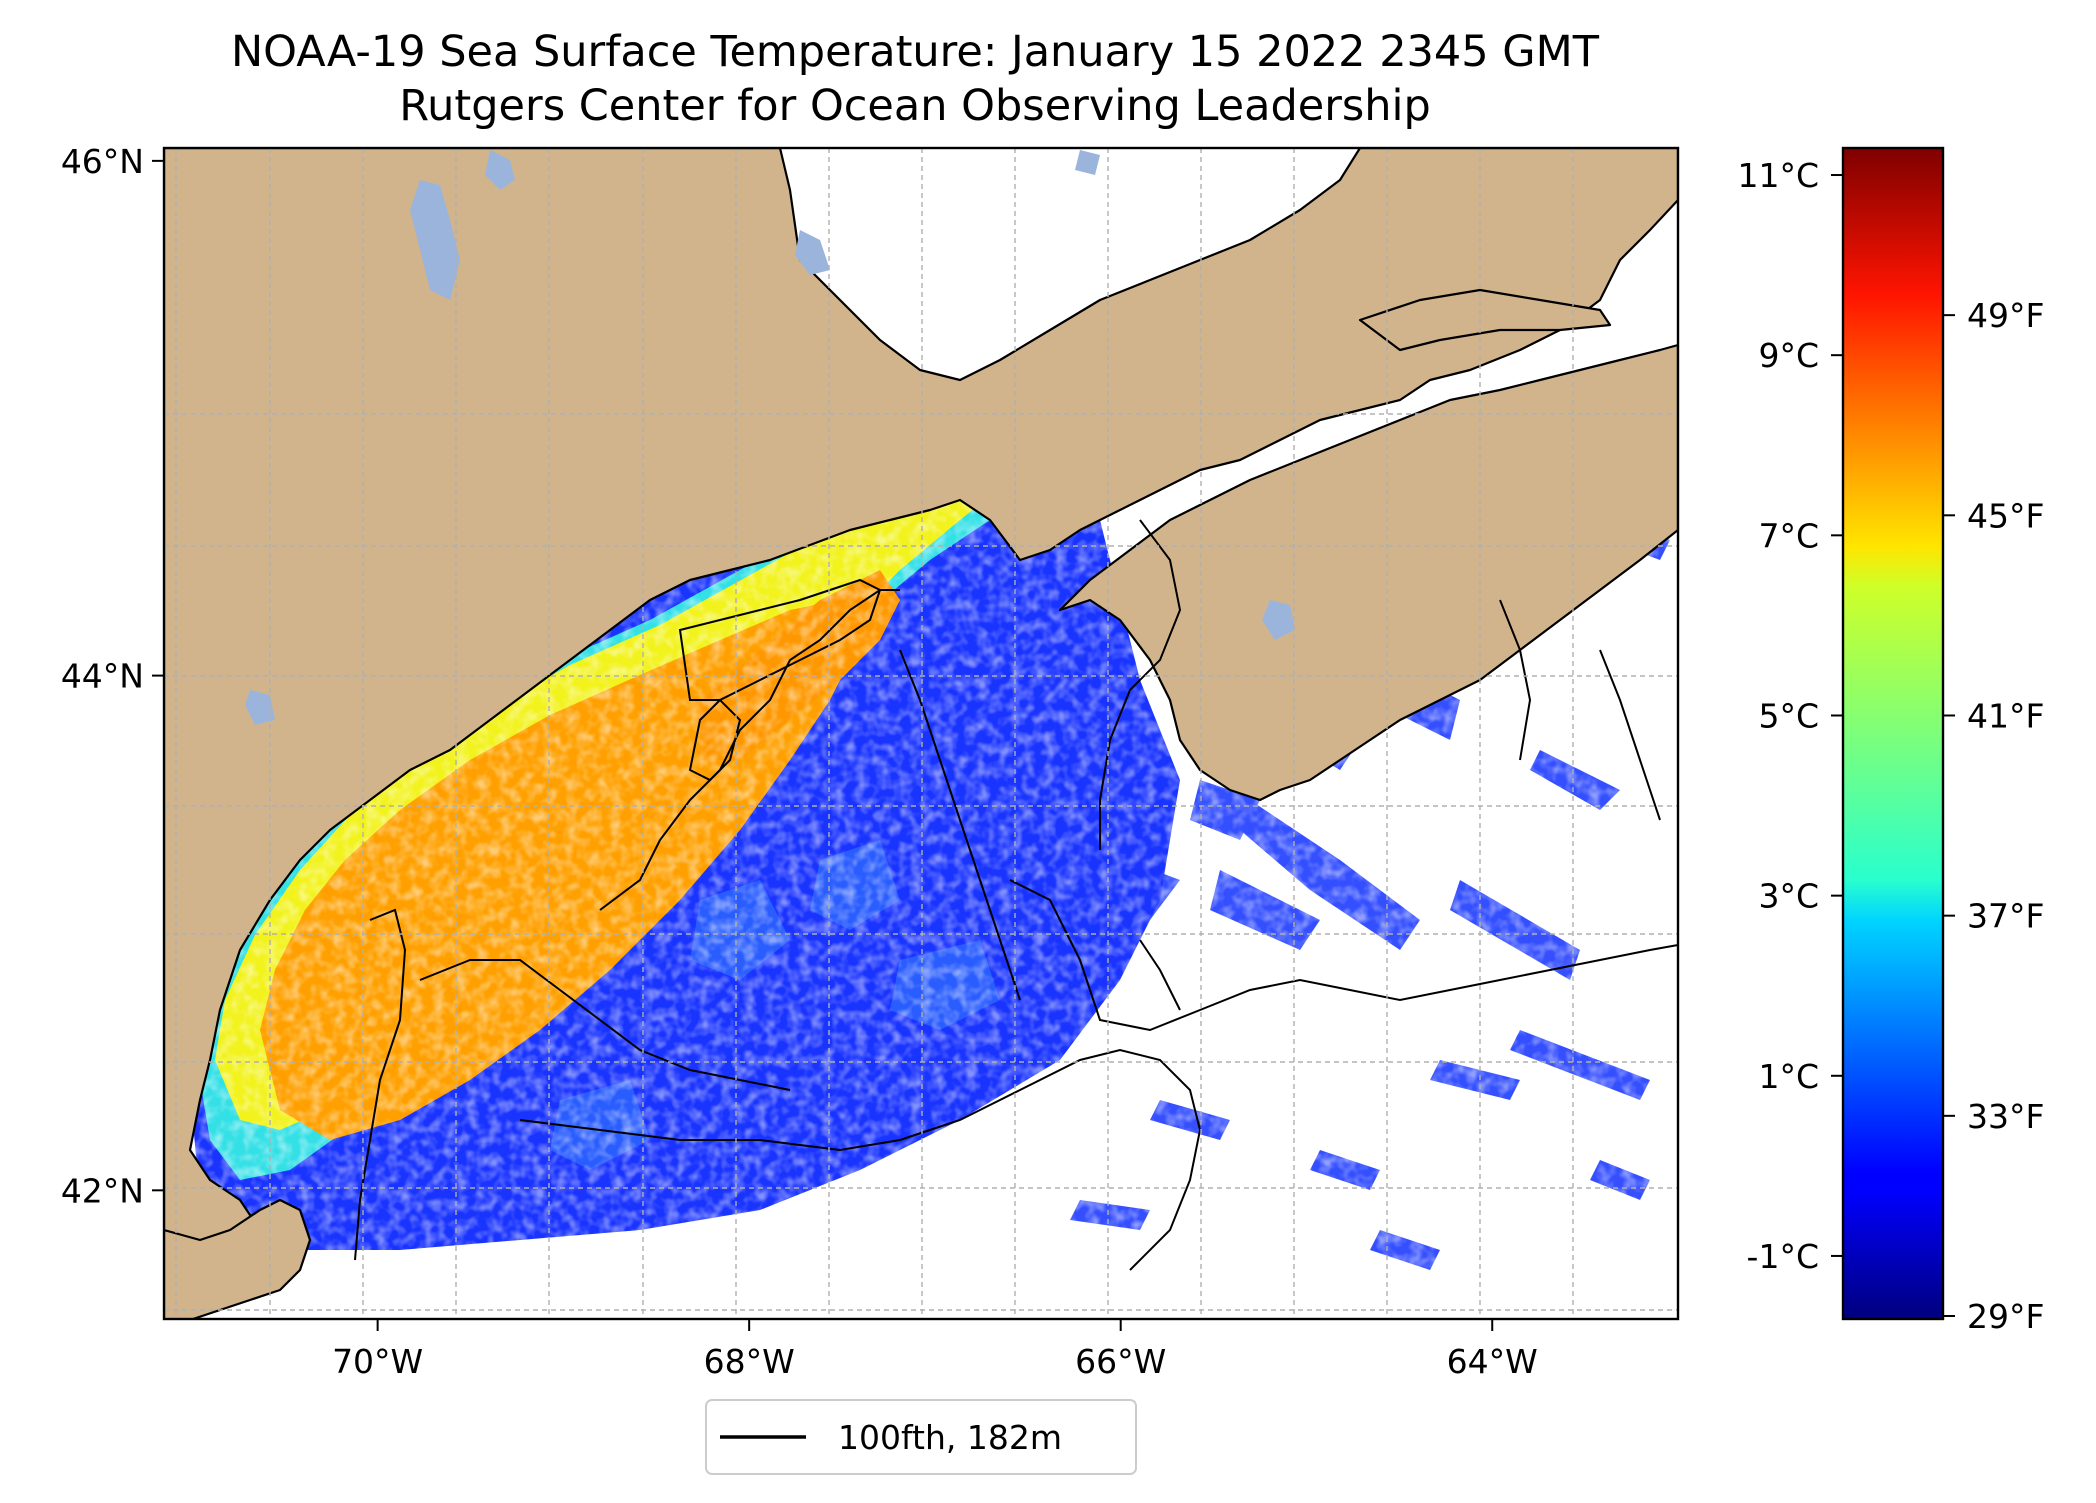 The width and height of the screenshot is (2096, 1503). Describe the element at coordinates (1368, 572) in the screenshot. I see `land-nova-scotia` at that location.